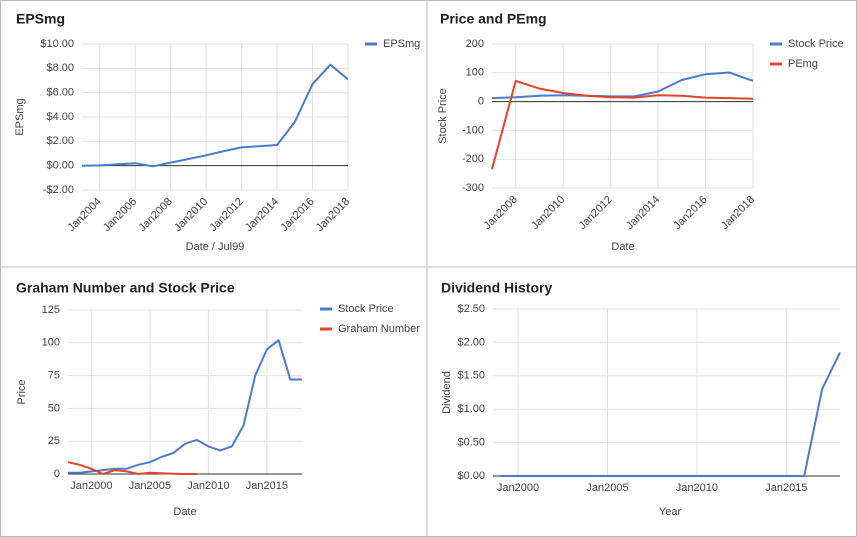 The image size is (857, 537). I want to click on x-axis-title: Year, so click(670, 512).